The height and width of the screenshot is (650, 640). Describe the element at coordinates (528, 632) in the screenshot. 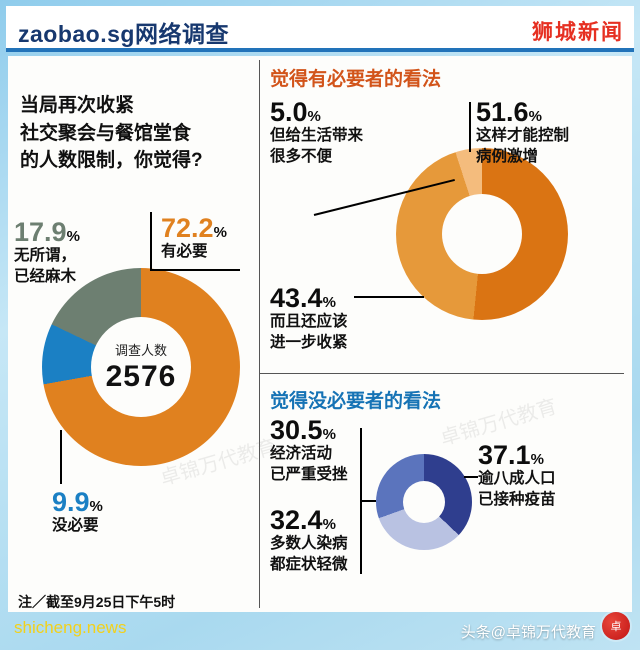

I see `credit-text: 头条@卓锦万代教育` at that location.